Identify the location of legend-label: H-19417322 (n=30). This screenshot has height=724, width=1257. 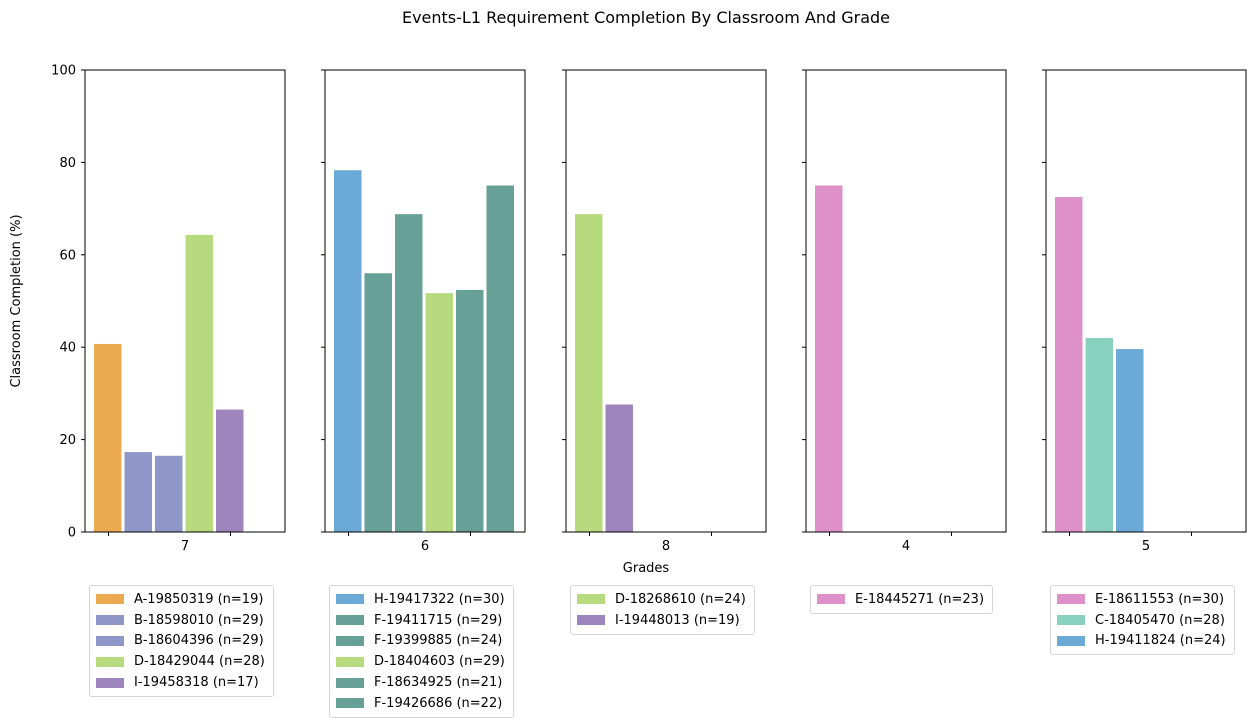
(439, 599).